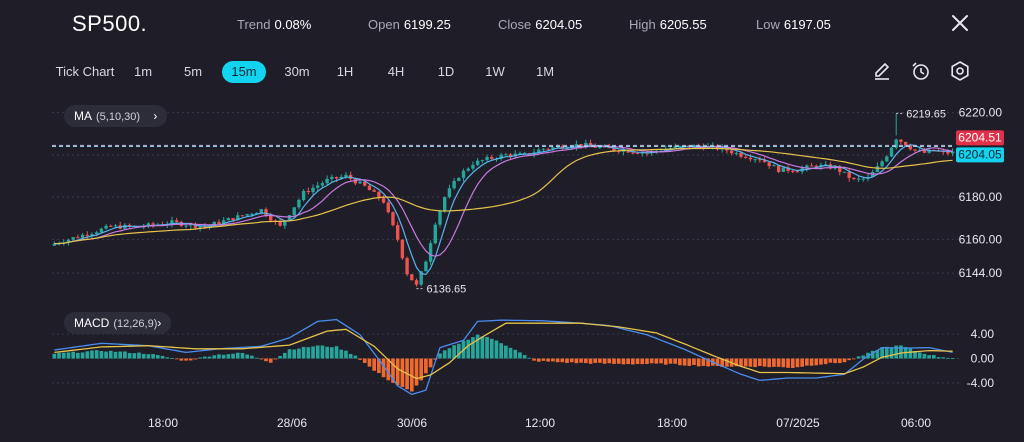  Describe the element at coordinates (292, 423) in the screenshot. I see `time-tick-label: 28/06` at that location.